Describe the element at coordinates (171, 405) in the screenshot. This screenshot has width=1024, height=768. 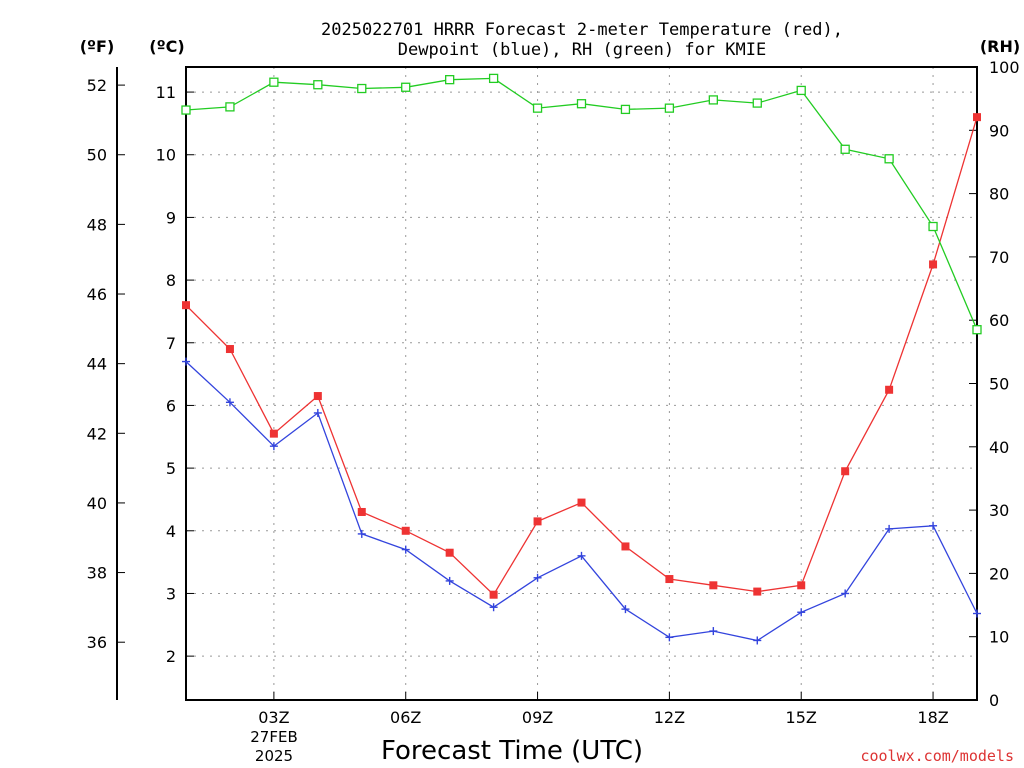
I see `celsius-tick-label: 6` at that location.